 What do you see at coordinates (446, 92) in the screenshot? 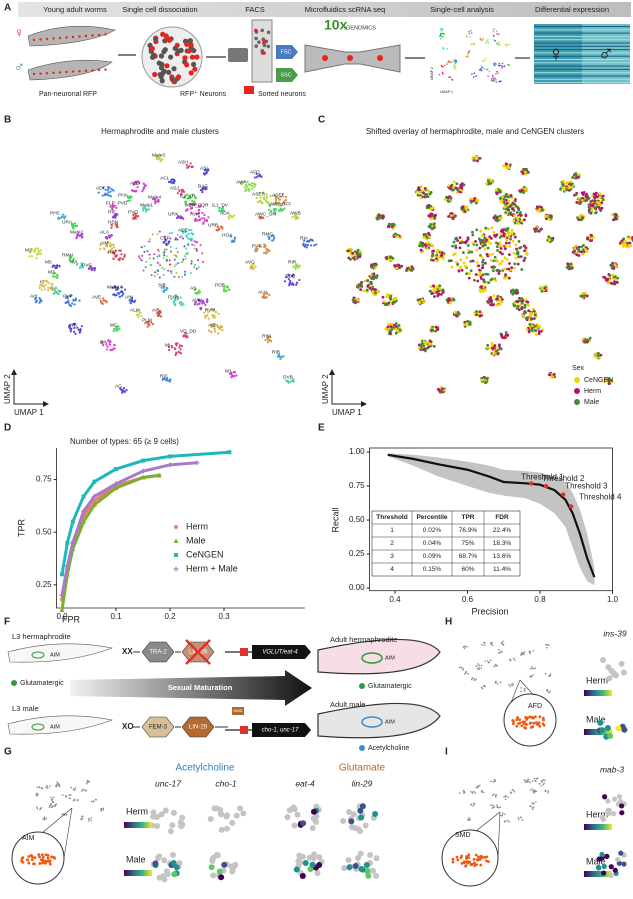
I see `label: UMAP 1` at bounding box center [446, 92].